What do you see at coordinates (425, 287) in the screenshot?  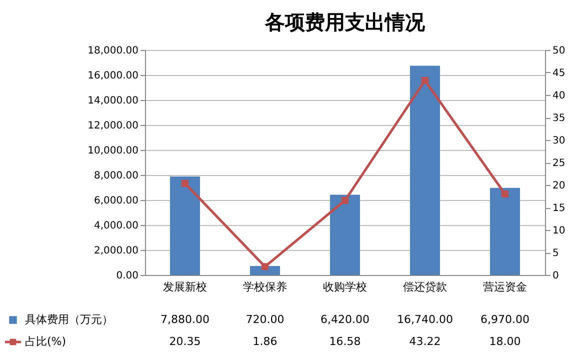 I see `x-tick-label: 偿还贷款` at bounding box center [425, 287].